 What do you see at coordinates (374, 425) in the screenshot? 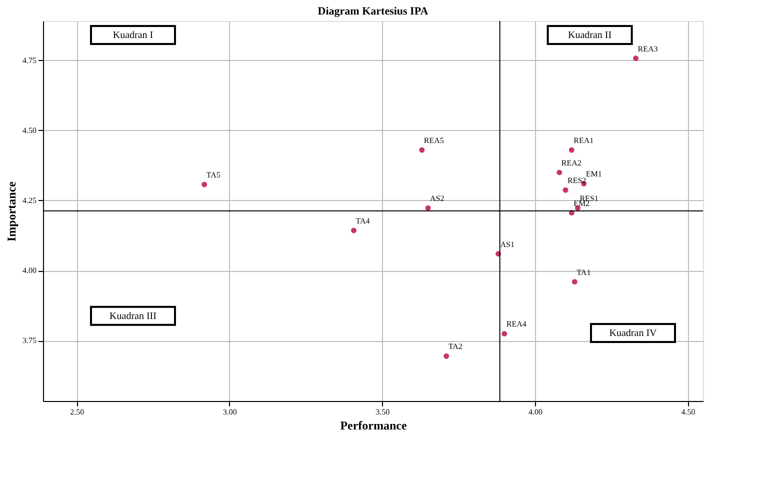
I see `x-axis-title: Performance` at bounding box center [374, 425].